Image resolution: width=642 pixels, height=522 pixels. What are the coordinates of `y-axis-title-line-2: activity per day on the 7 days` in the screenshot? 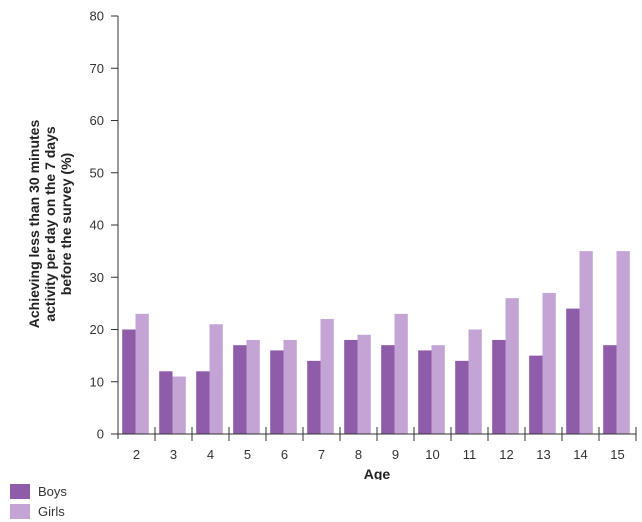 It's located at (50, 224).